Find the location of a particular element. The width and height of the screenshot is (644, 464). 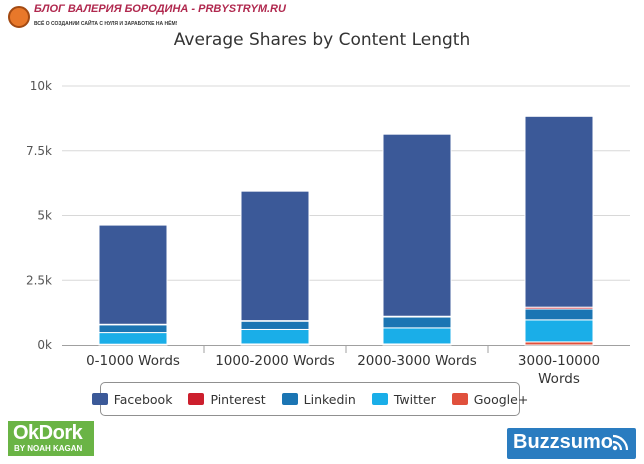

legend-item: Facebook is located at coordinates (132, 399).